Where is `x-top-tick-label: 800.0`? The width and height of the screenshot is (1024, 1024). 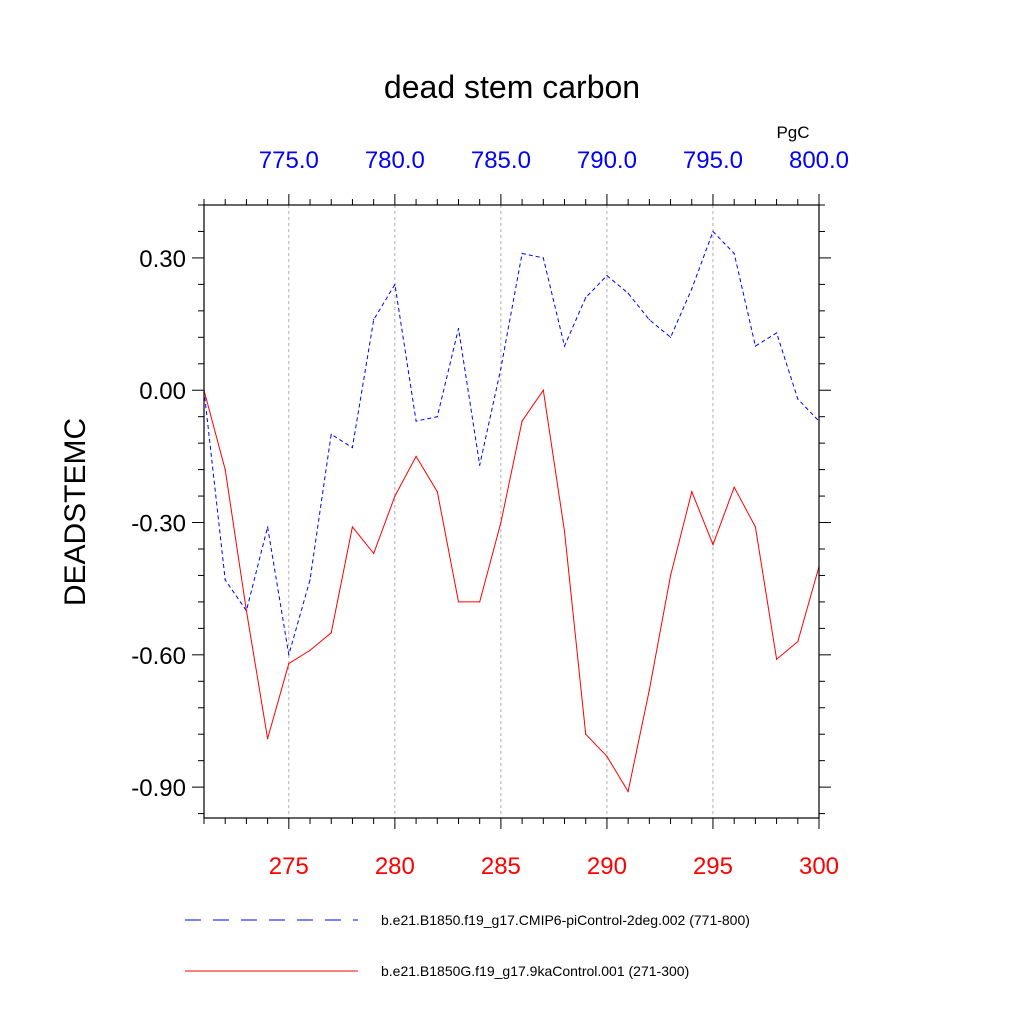 x-top-tick-label: 800.0 is located at coordinates (819, 160).